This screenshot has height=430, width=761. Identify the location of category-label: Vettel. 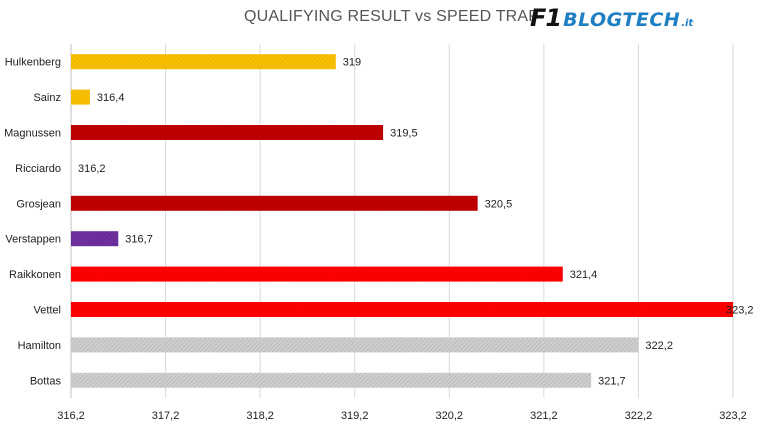
(47, 311).